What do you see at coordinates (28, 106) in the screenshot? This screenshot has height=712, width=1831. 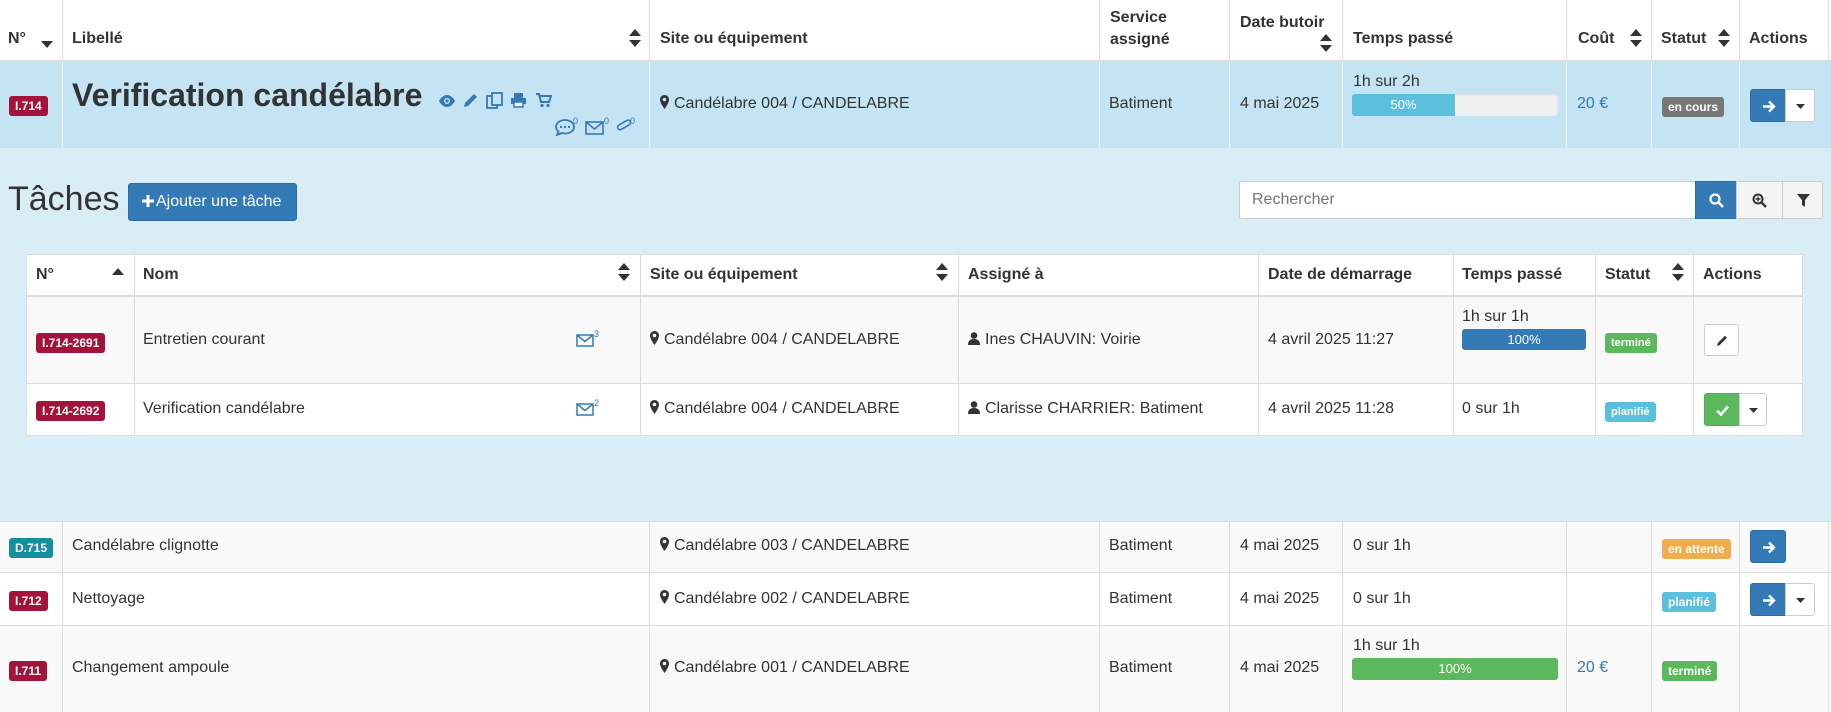 I see `intervention-id-badge: I.714` at bounding box center [28, 106].